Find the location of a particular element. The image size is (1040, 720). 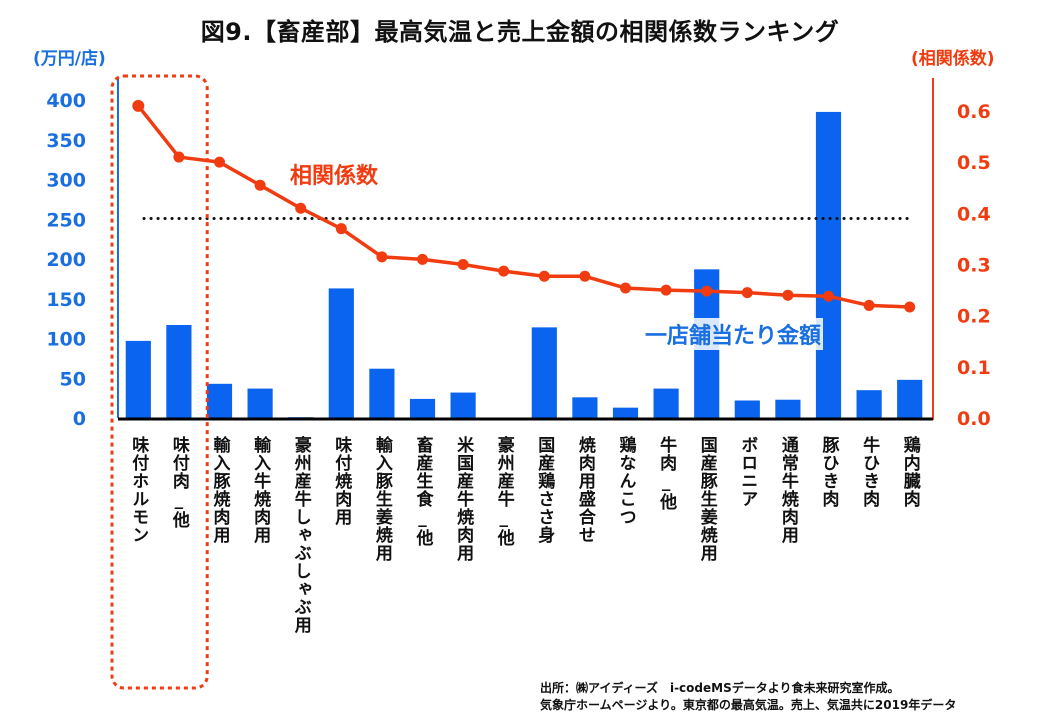

category-label: 国産鶏ささ身 is located at coordinates (544, 490).